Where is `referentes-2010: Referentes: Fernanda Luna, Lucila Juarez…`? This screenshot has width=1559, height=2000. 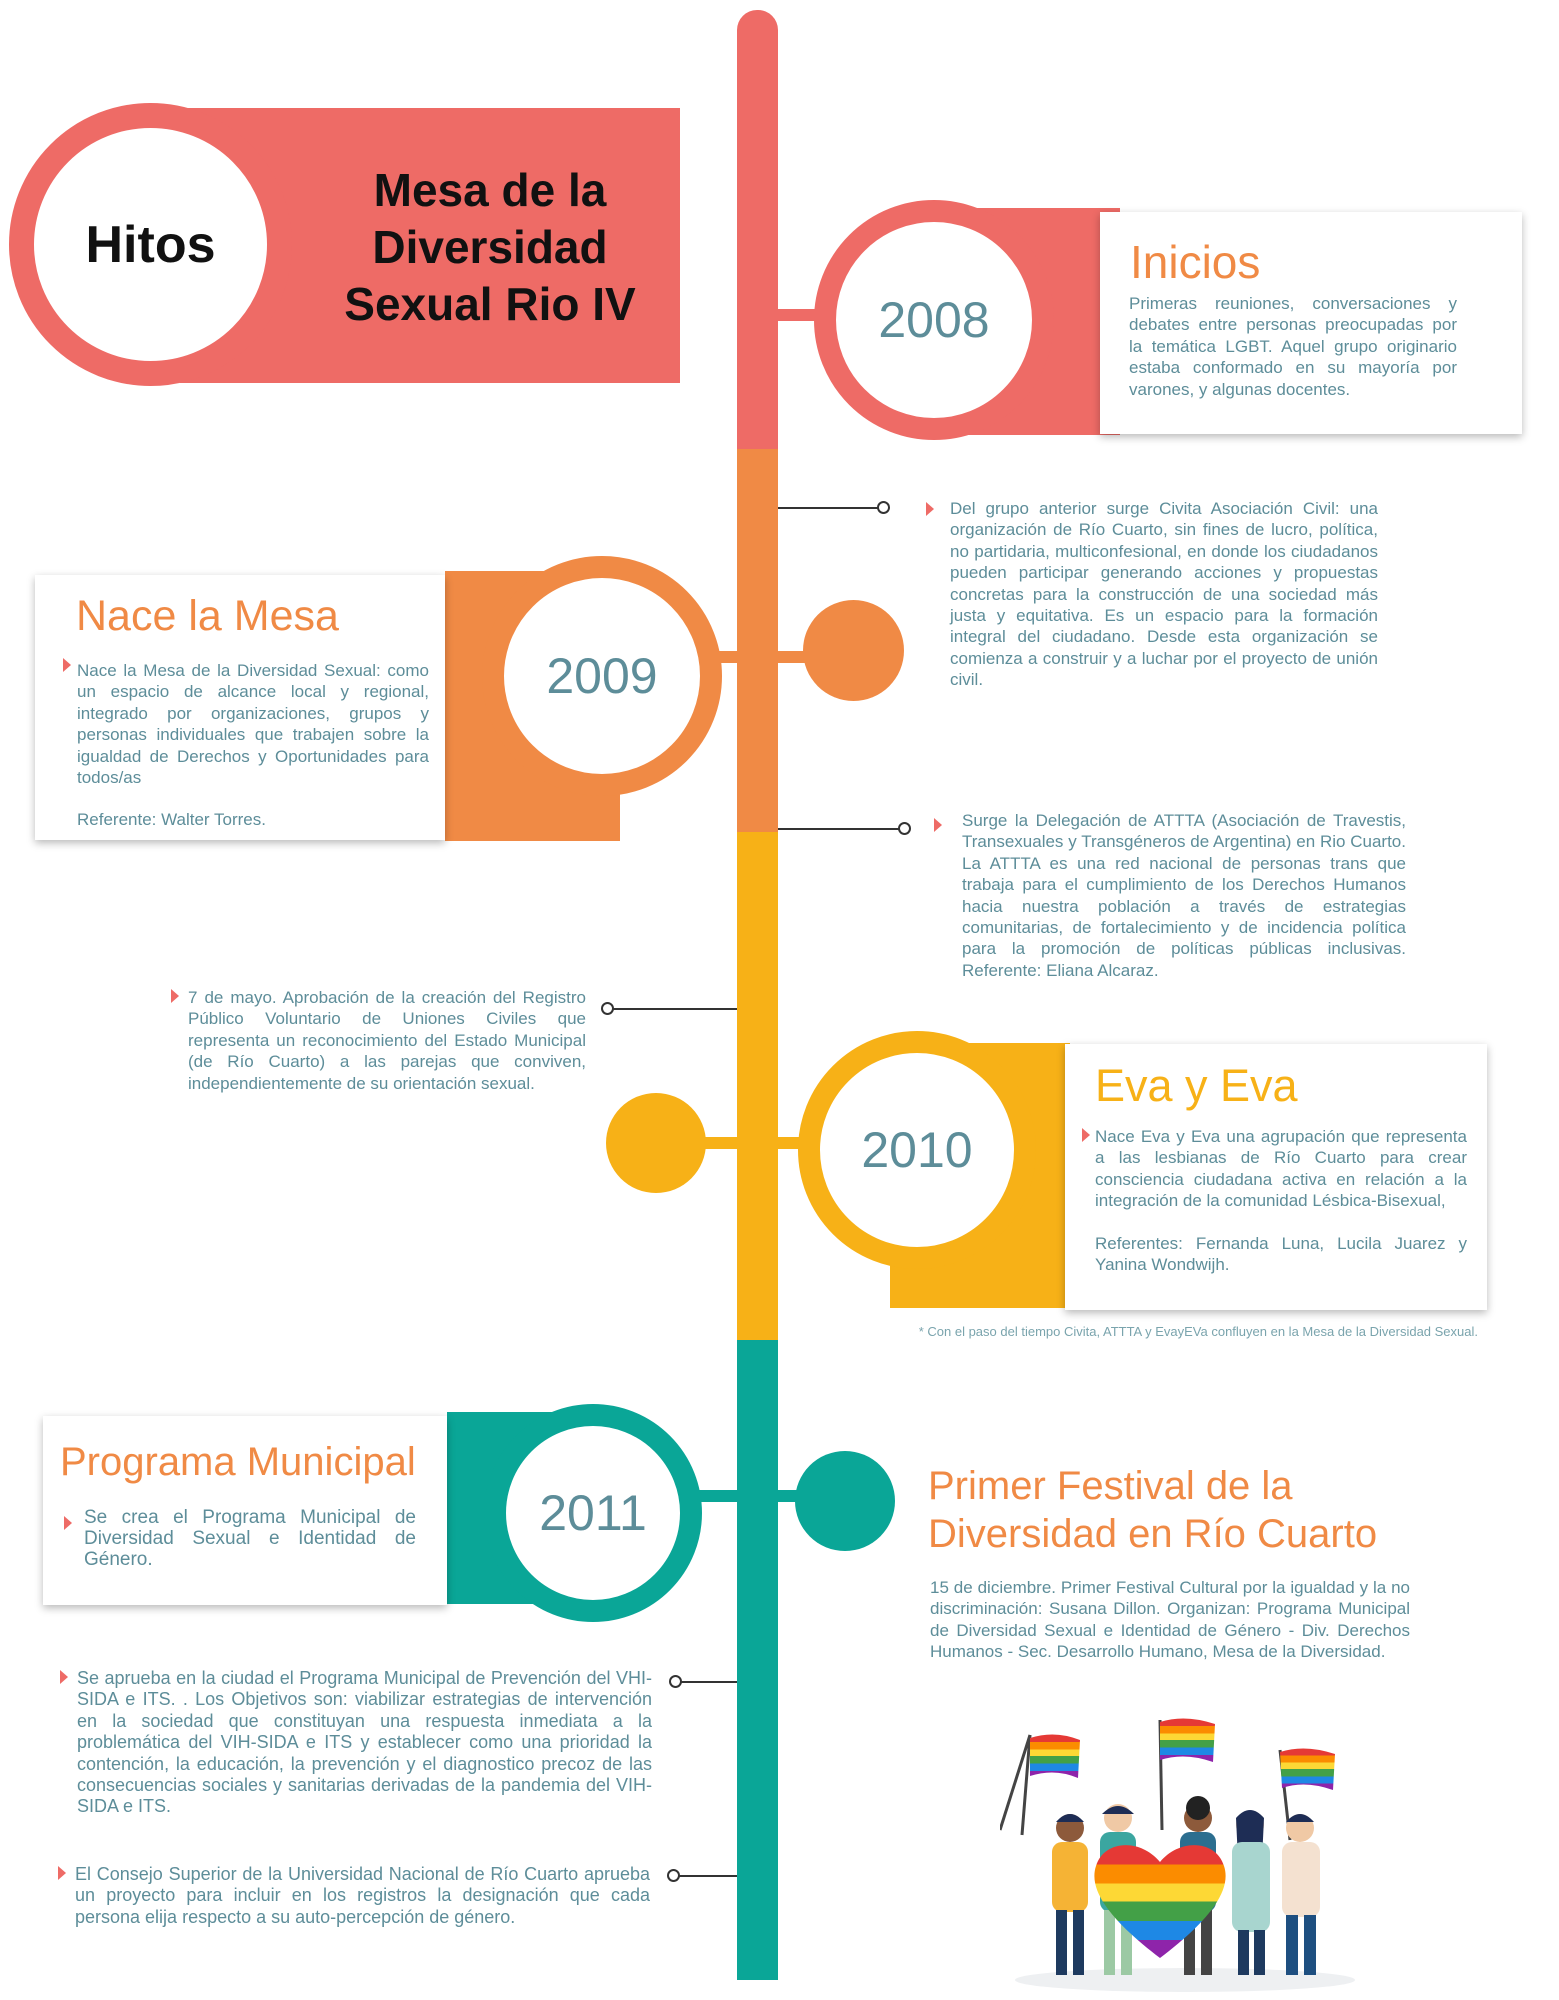 referentes-2010: Referentes: Fernanda Luna, Lucila Juarez… is located at coordinates (1281, 1254).